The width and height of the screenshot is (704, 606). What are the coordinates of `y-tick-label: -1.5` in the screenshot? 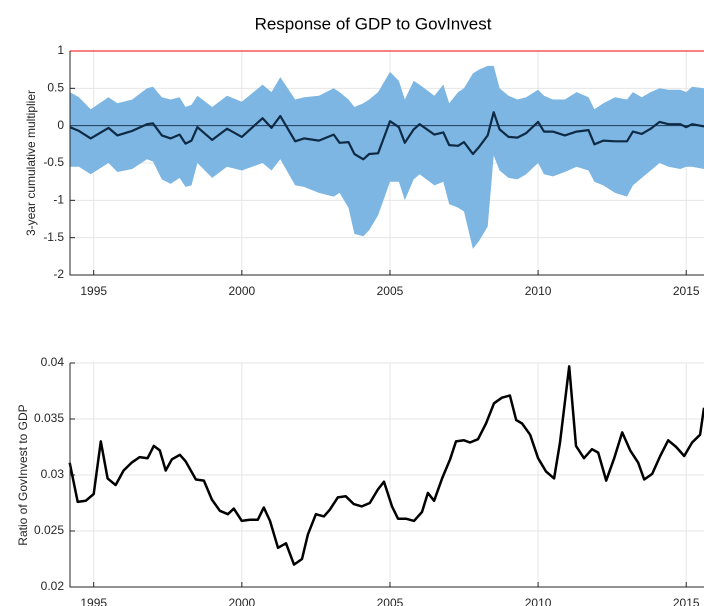 It's located at (53, 237).